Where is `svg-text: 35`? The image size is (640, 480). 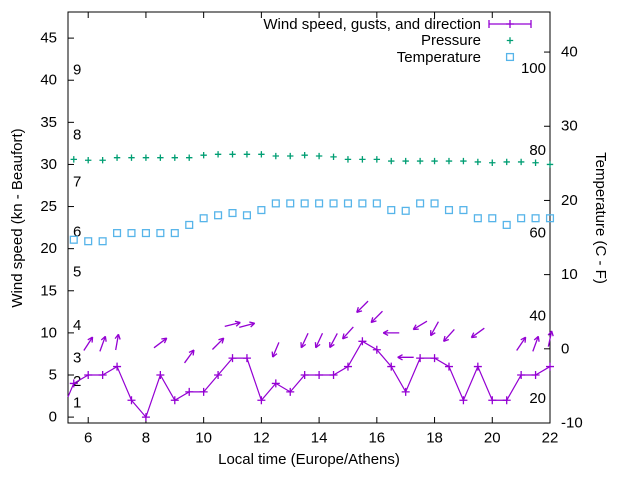
svg-text: 35 is located at coordinates (48, 122).